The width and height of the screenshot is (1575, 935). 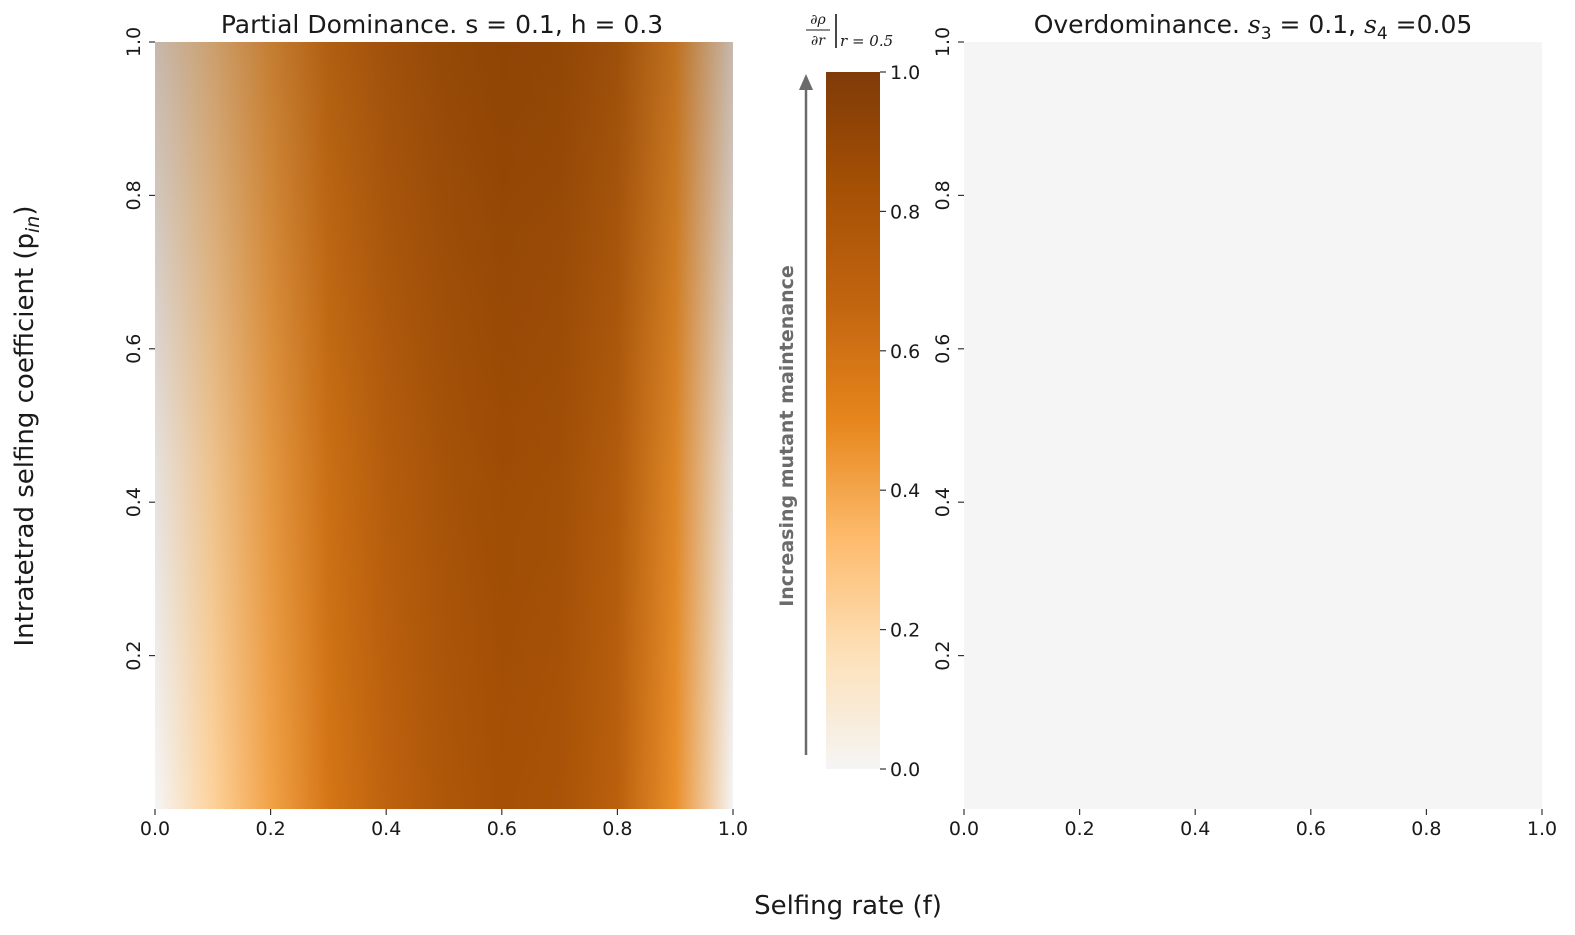 What do you see at coordinates (943, 195) in the screenshot?
I see `y-tick-label-right: 0.8` at bounding box center [943, 195].